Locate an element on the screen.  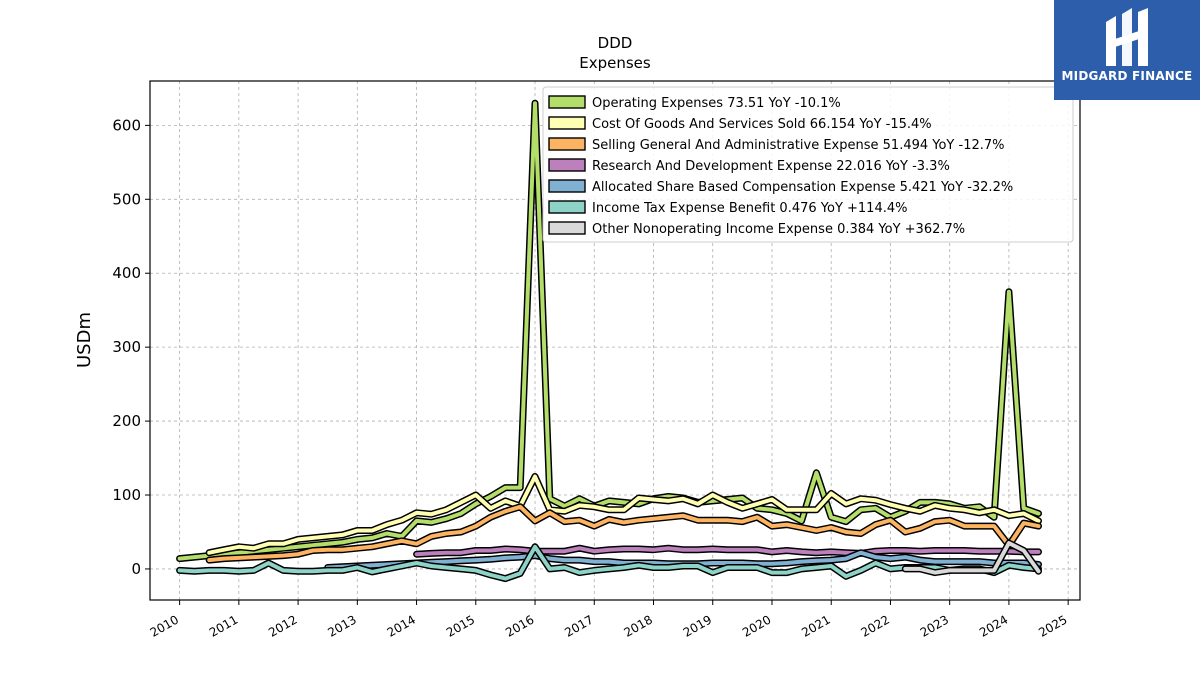
x-tick-label: 2023 is located at coordinates (934, 625).